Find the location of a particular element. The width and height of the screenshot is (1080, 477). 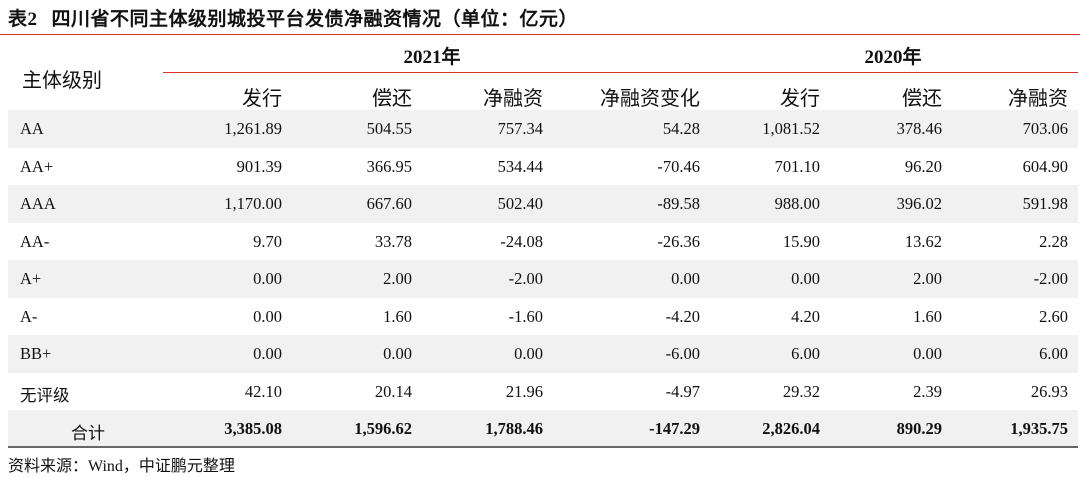

table-row: 无评级 42.10 20.14 21.96 -4.97 29.32 2.39 26.93 is located at coordinates (543, 392).